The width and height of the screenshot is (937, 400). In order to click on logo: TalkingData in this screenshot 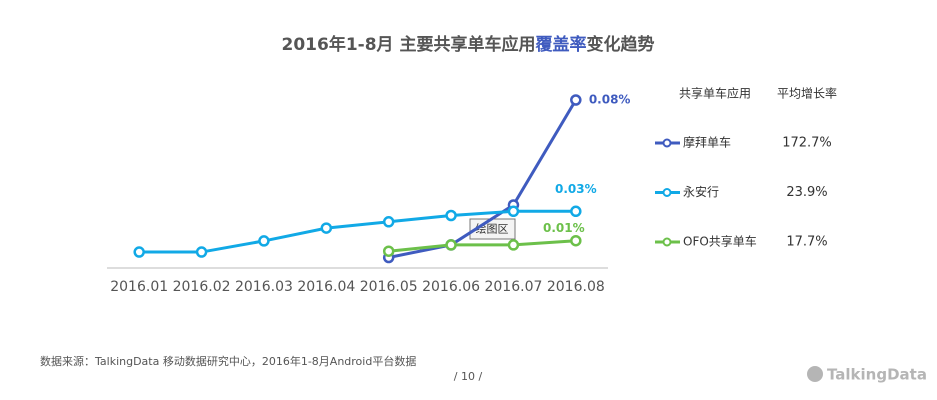, I will do `click(877, 375)`.